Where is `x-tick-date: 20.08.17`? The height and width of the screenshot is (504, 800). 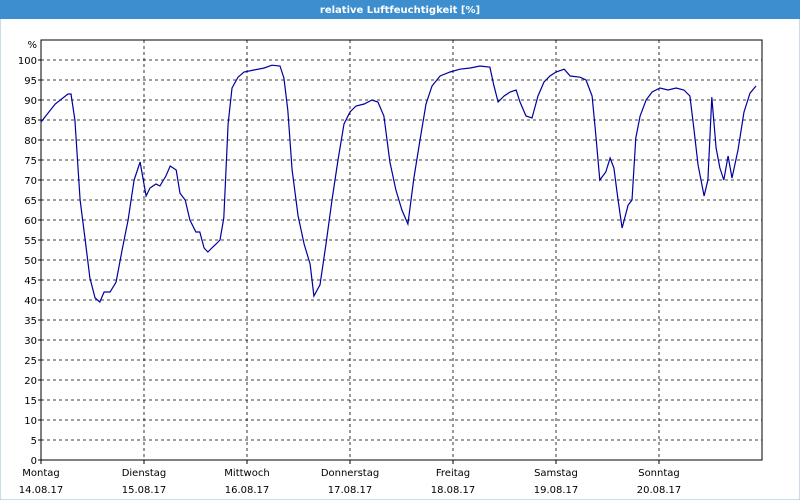
x-tick-date: 20.08.17 is located at coordinates (659, 490).